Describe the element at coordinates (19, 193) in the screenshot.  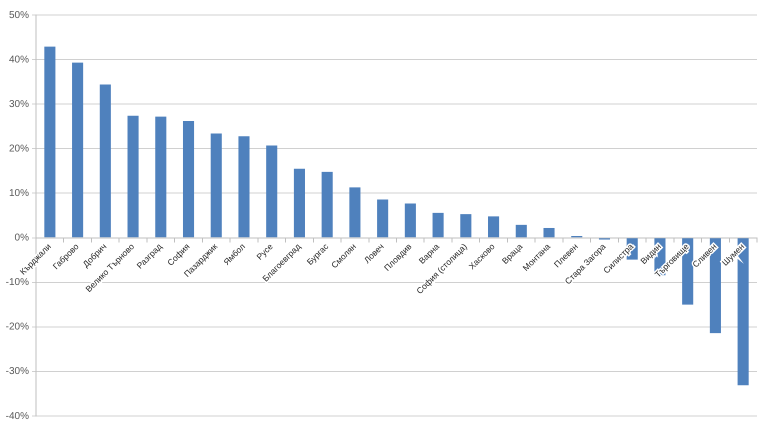
I see `y-tick-label: 10%` at that location.